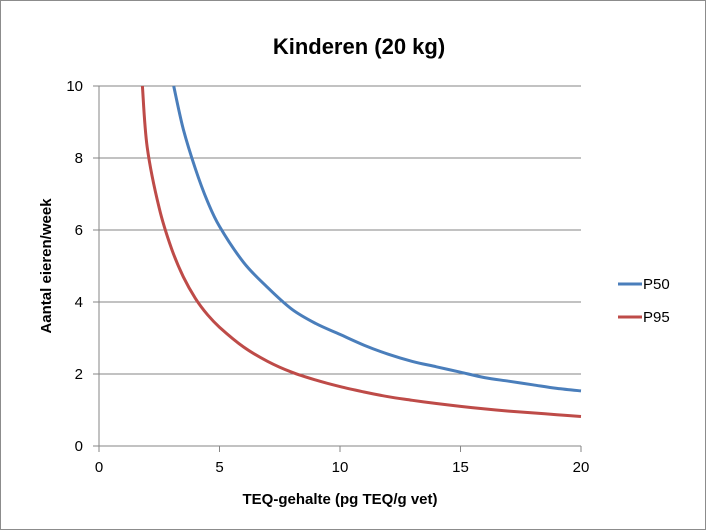 This screenshot has width=706, height=530. What do you see at coordinates (339, 499) in the screenshot?
I see `x-axis-title: TEQ-gehalte (pg TEQ/g vet)` at bounding box center [339, 499].